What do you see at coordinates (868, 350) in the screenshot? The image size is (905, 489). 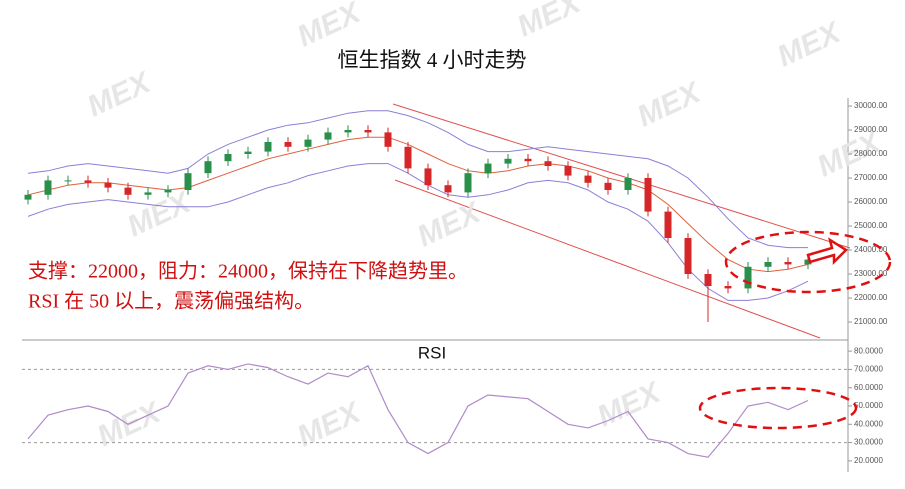 I see `y-tick-label: 80.0000` at bounding box center [868, 350].